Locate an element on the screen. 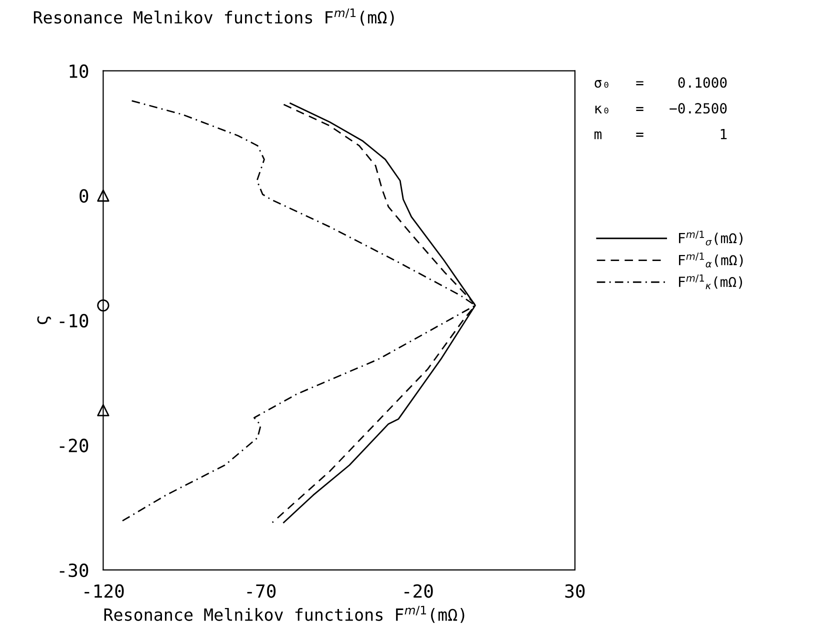 The height and width of the screenshot is (644, 819). y-axis-title: ς is located at coordinates (44, 320).